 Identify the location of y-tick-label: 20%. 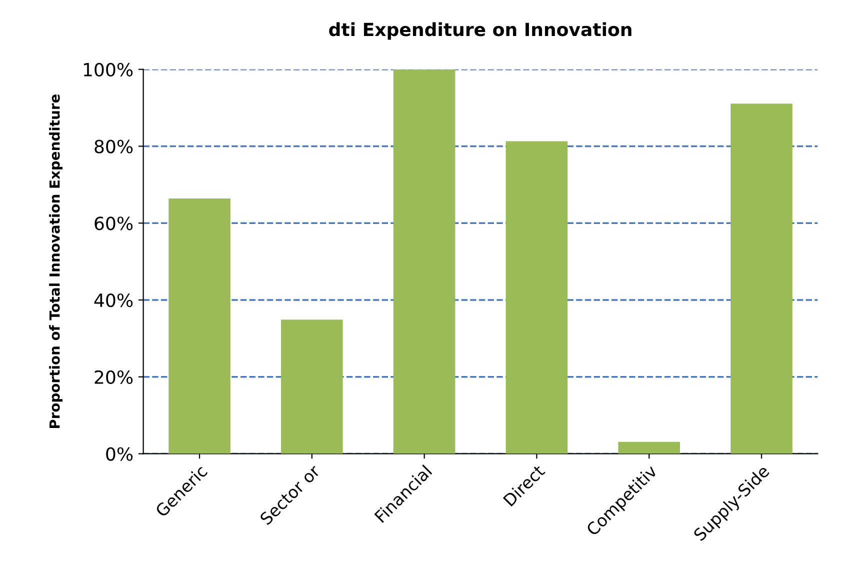
(113, 377).